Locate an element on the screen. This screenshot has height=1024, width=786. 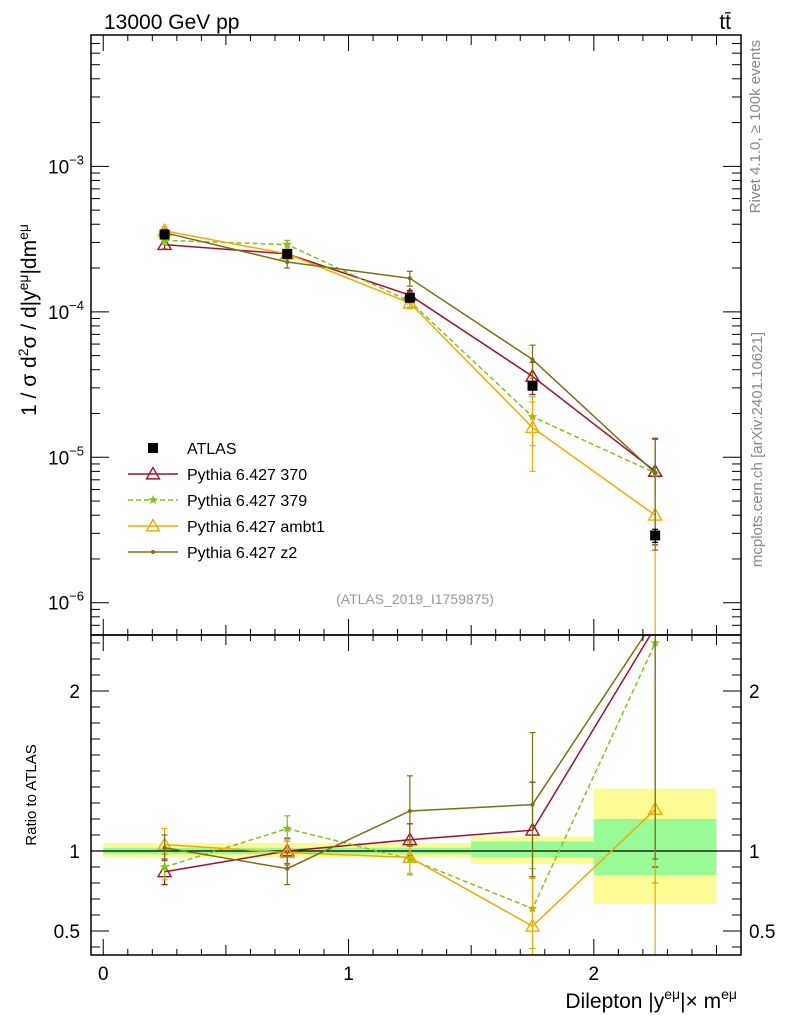
main-ytick-label: 10⁻⁶ is located at coordinates (66, 602).